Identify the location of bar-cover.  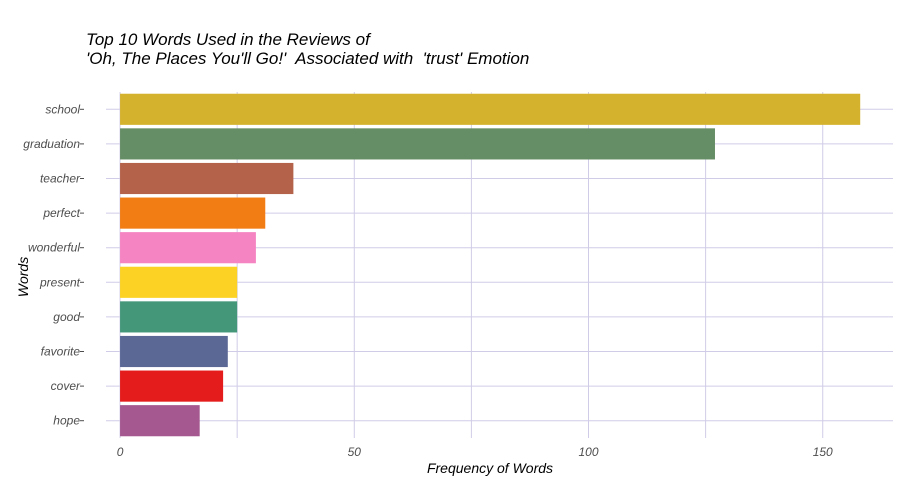
(172, 386).